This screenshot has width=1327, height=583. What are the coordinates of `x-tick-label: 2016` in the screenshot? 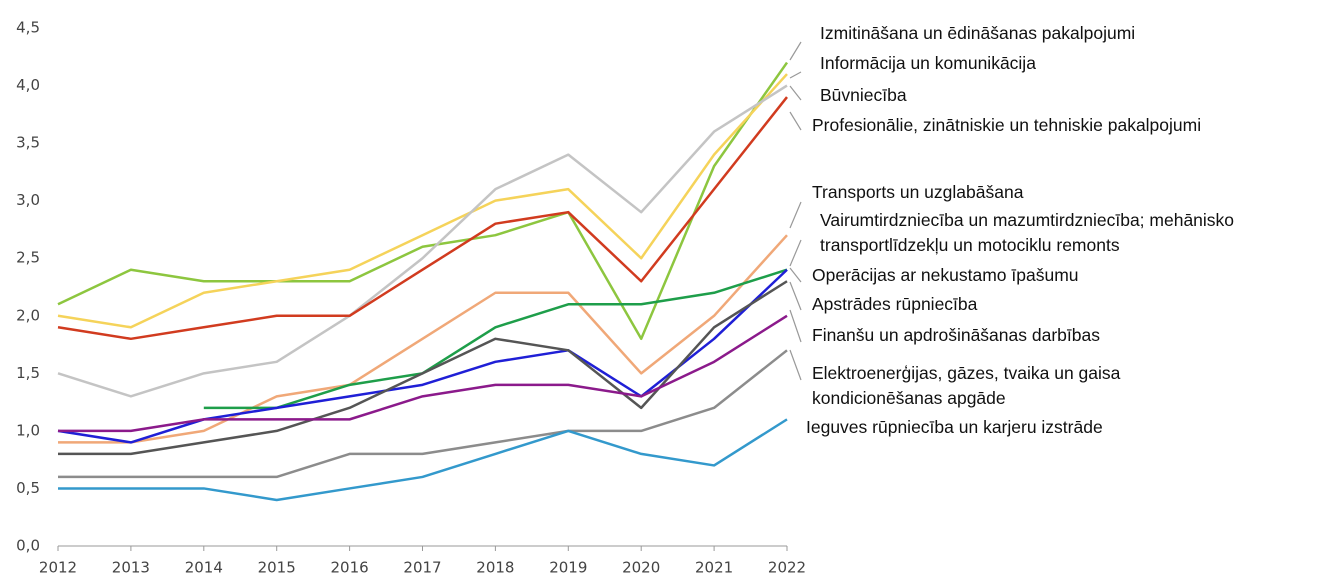 It's located at (350, 568).